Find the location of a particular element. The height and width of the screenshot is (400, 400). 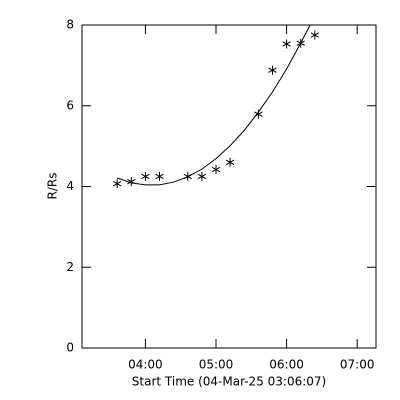

y-tick-label: 0 is located at coordinates (70, 348).